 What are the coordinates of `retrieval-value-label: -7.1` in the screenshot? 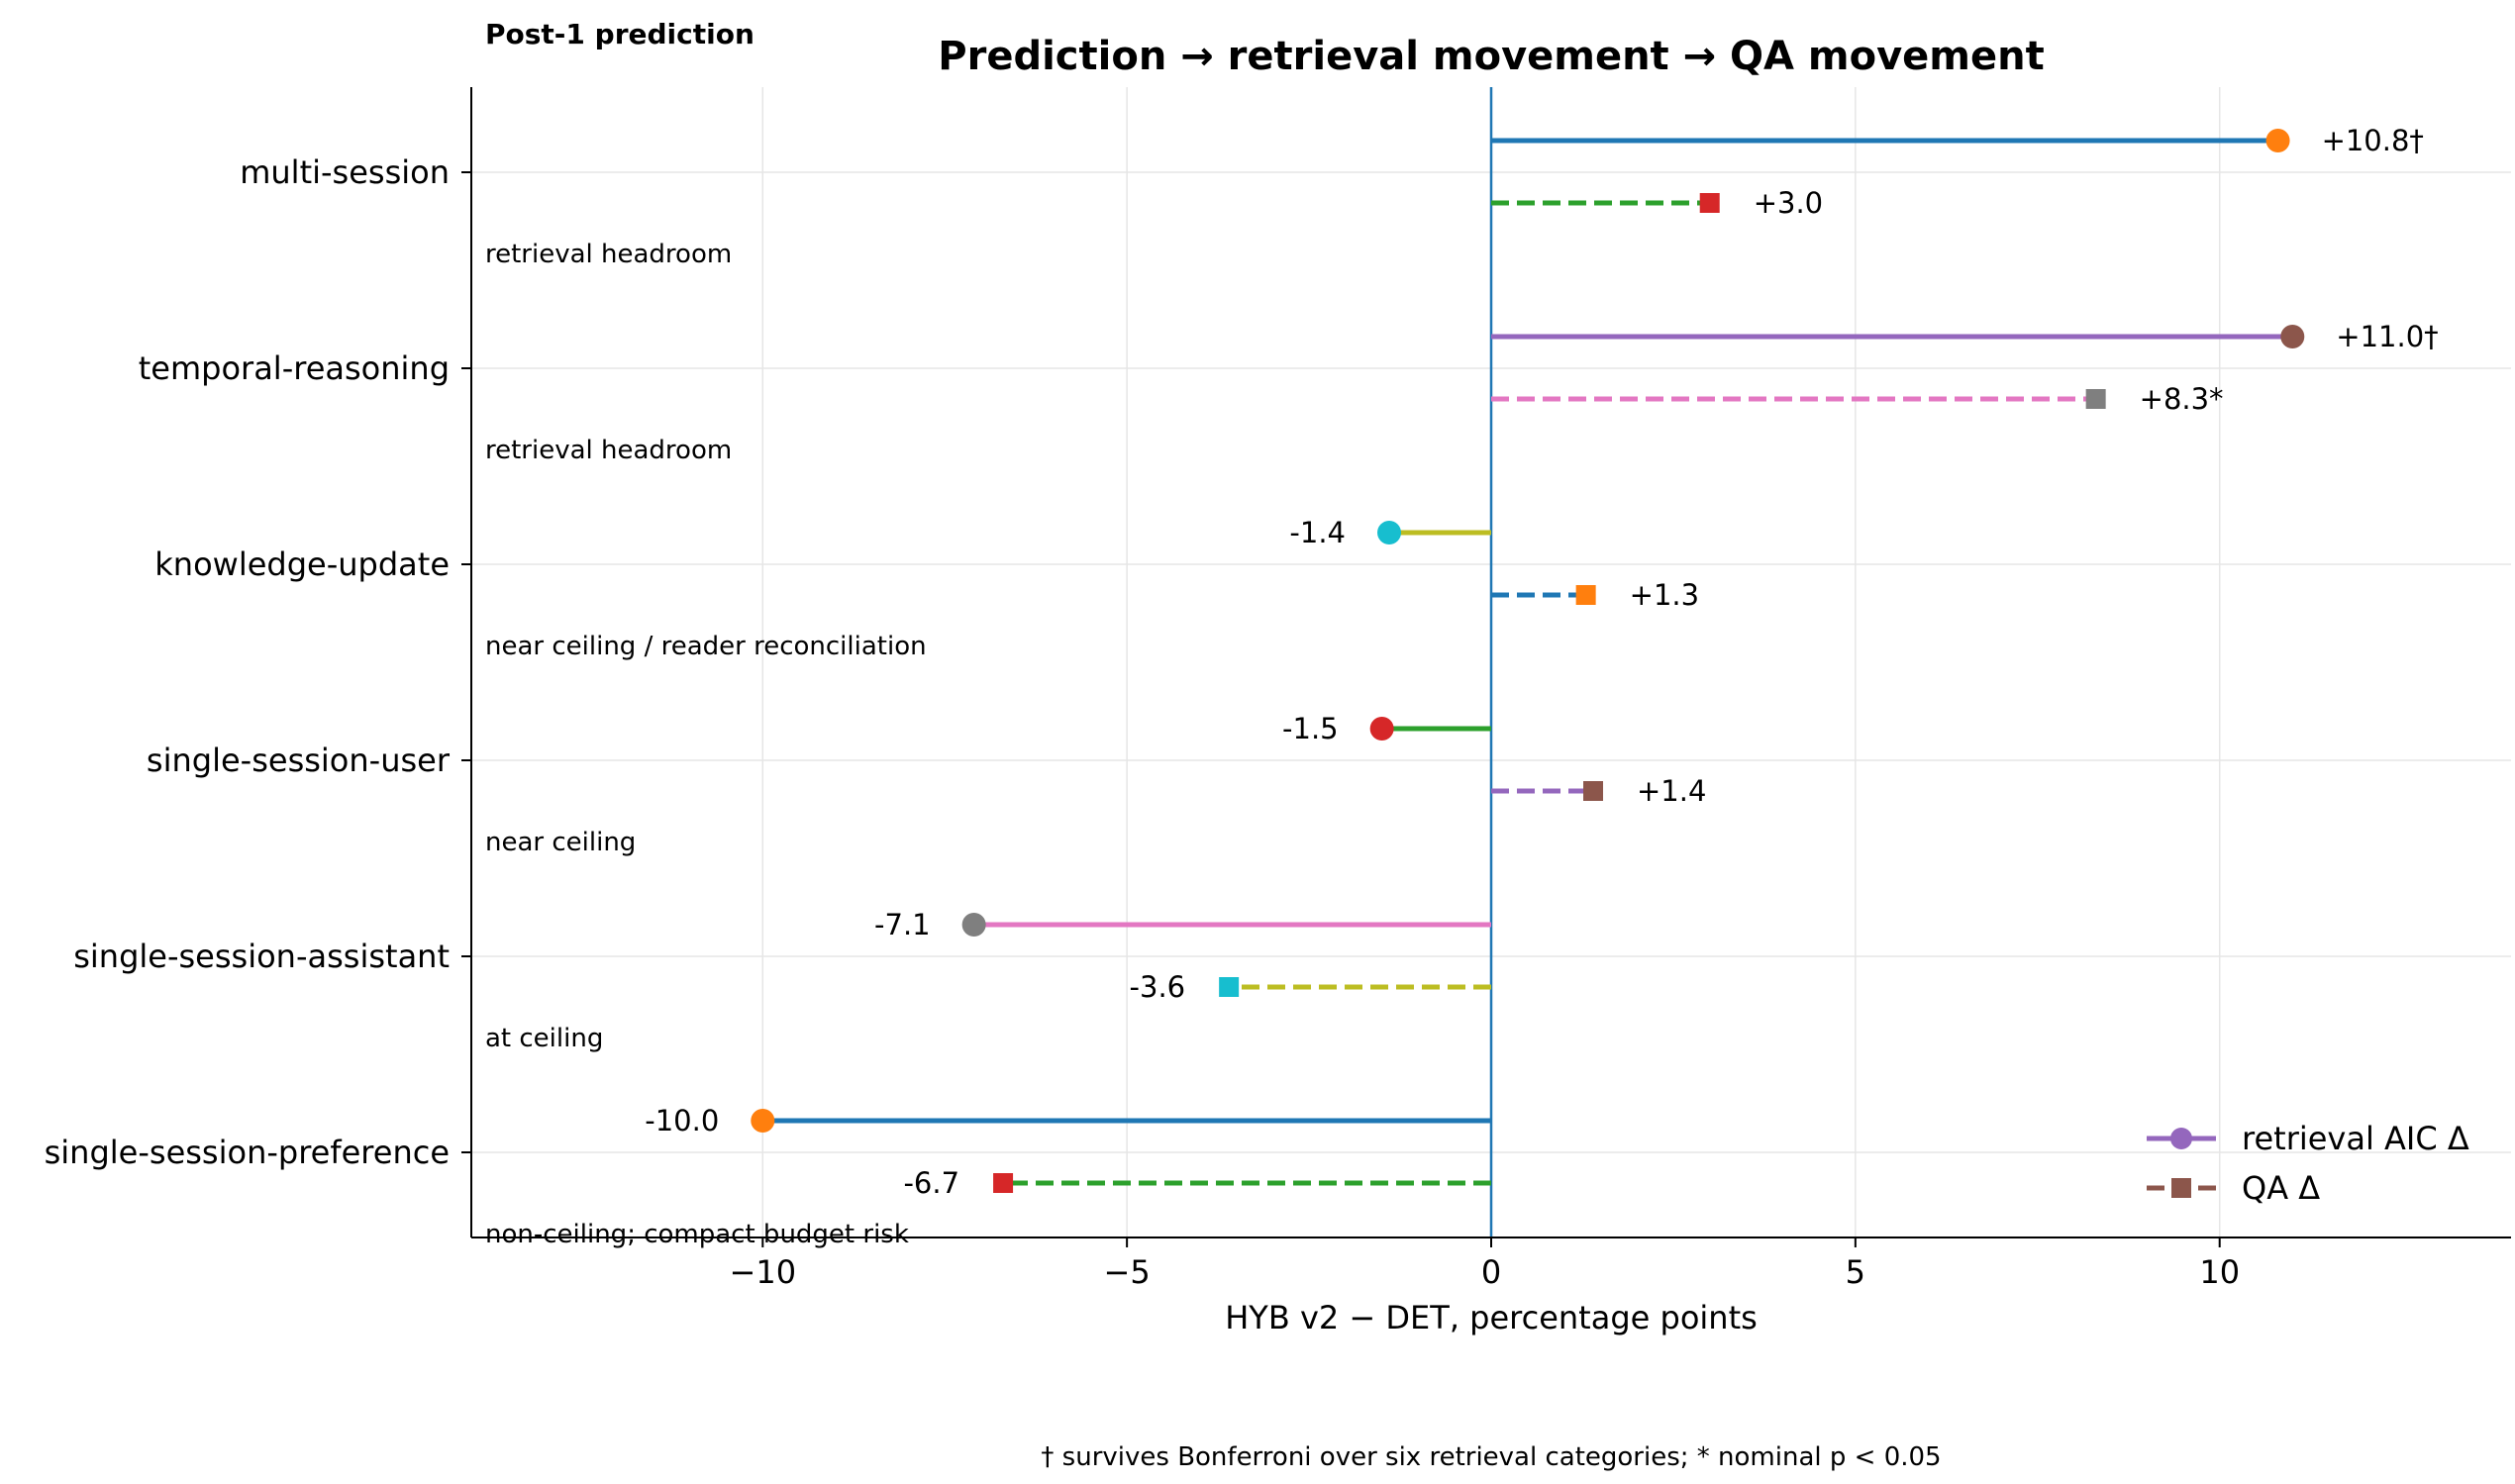 It's located at (902, 924).